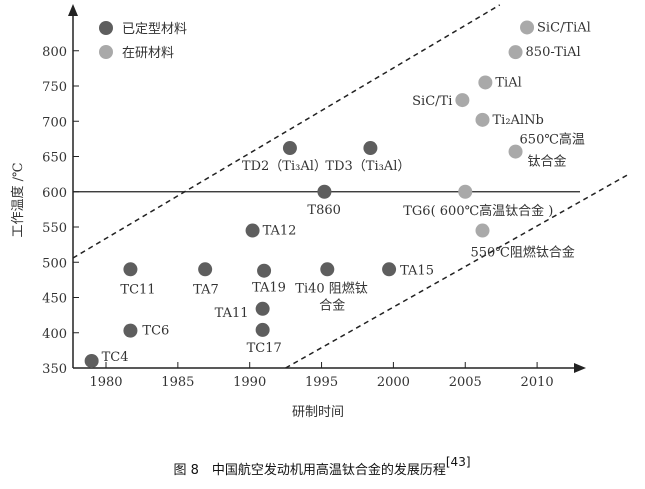 This screenshot has width=645, height=489. What do you see at coordinates (54, 158) in the screenshot?
I see `y-tick-label: 650` at bounding box center [54, 158].